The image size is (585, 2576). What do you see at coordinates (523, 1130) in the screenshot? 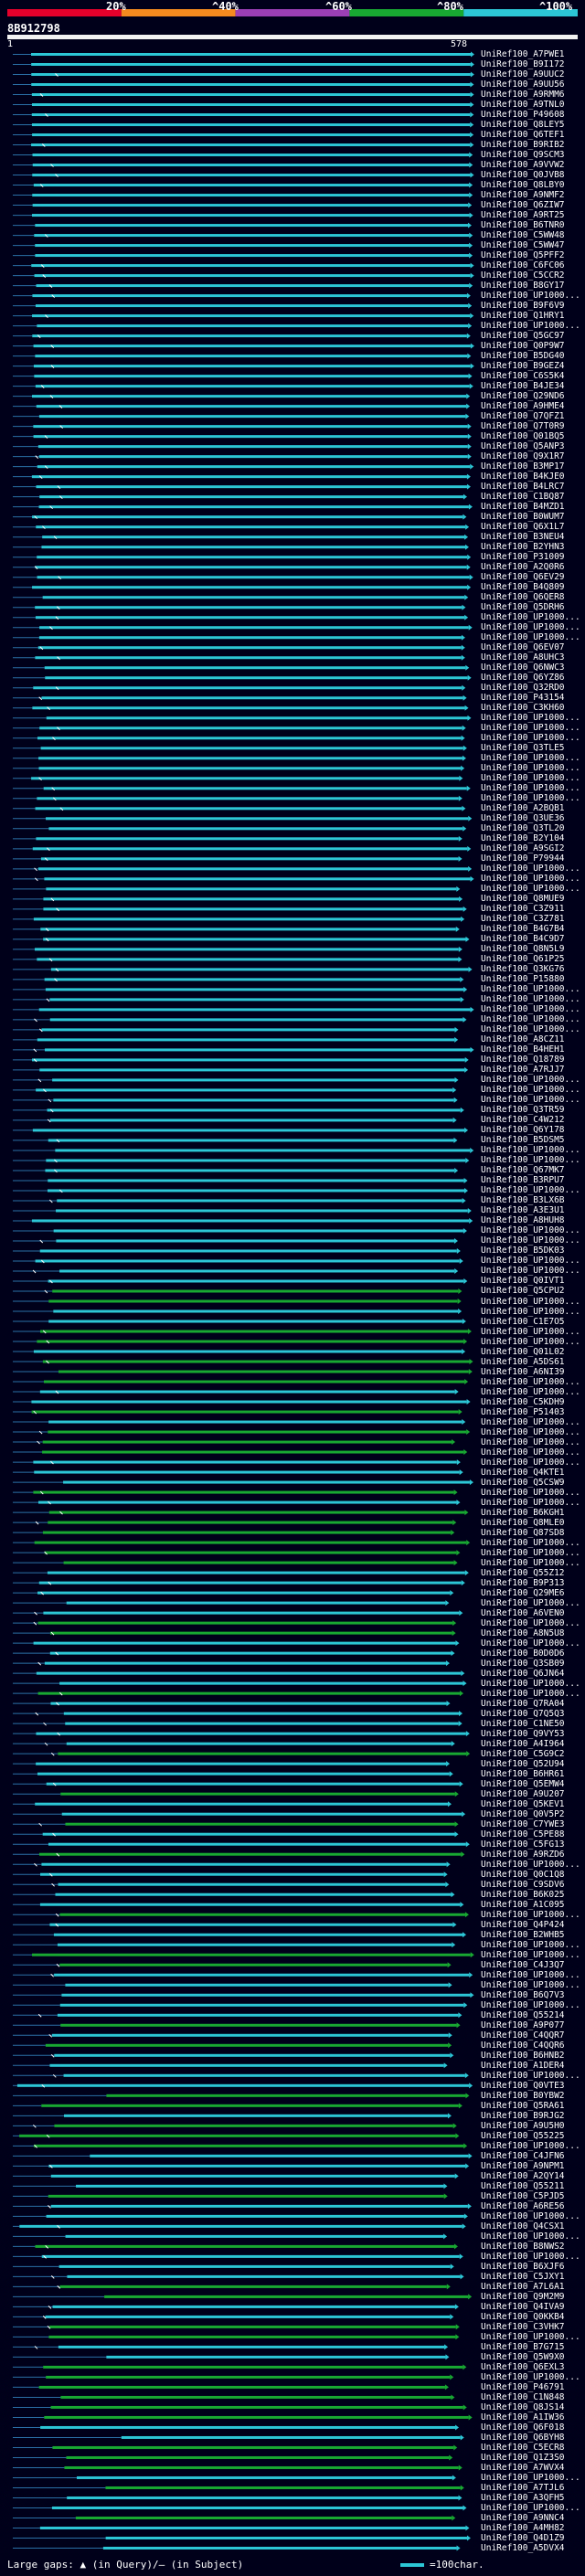
I see `hit-label-link: UniRef100_Q6Y178` at bounding box center [523, 1130].